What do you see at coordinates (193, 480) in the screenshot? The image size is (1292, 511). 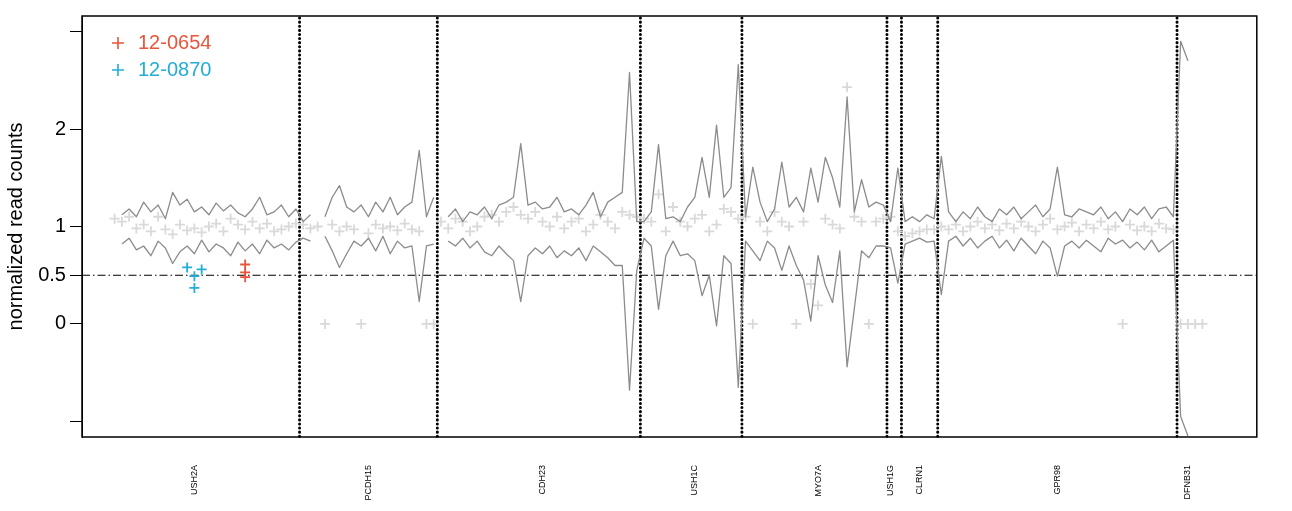 I see `x-tick-label: USH2A` at bounding box center [193, 480].